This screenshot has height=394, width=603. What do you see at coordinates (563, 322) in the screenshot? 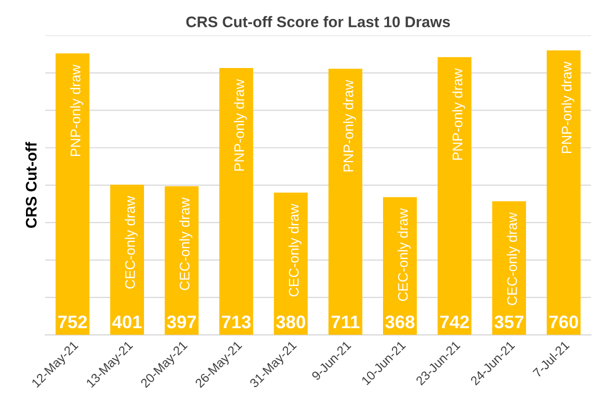
I see `data-label: 760` at bounding box center [563, 322].